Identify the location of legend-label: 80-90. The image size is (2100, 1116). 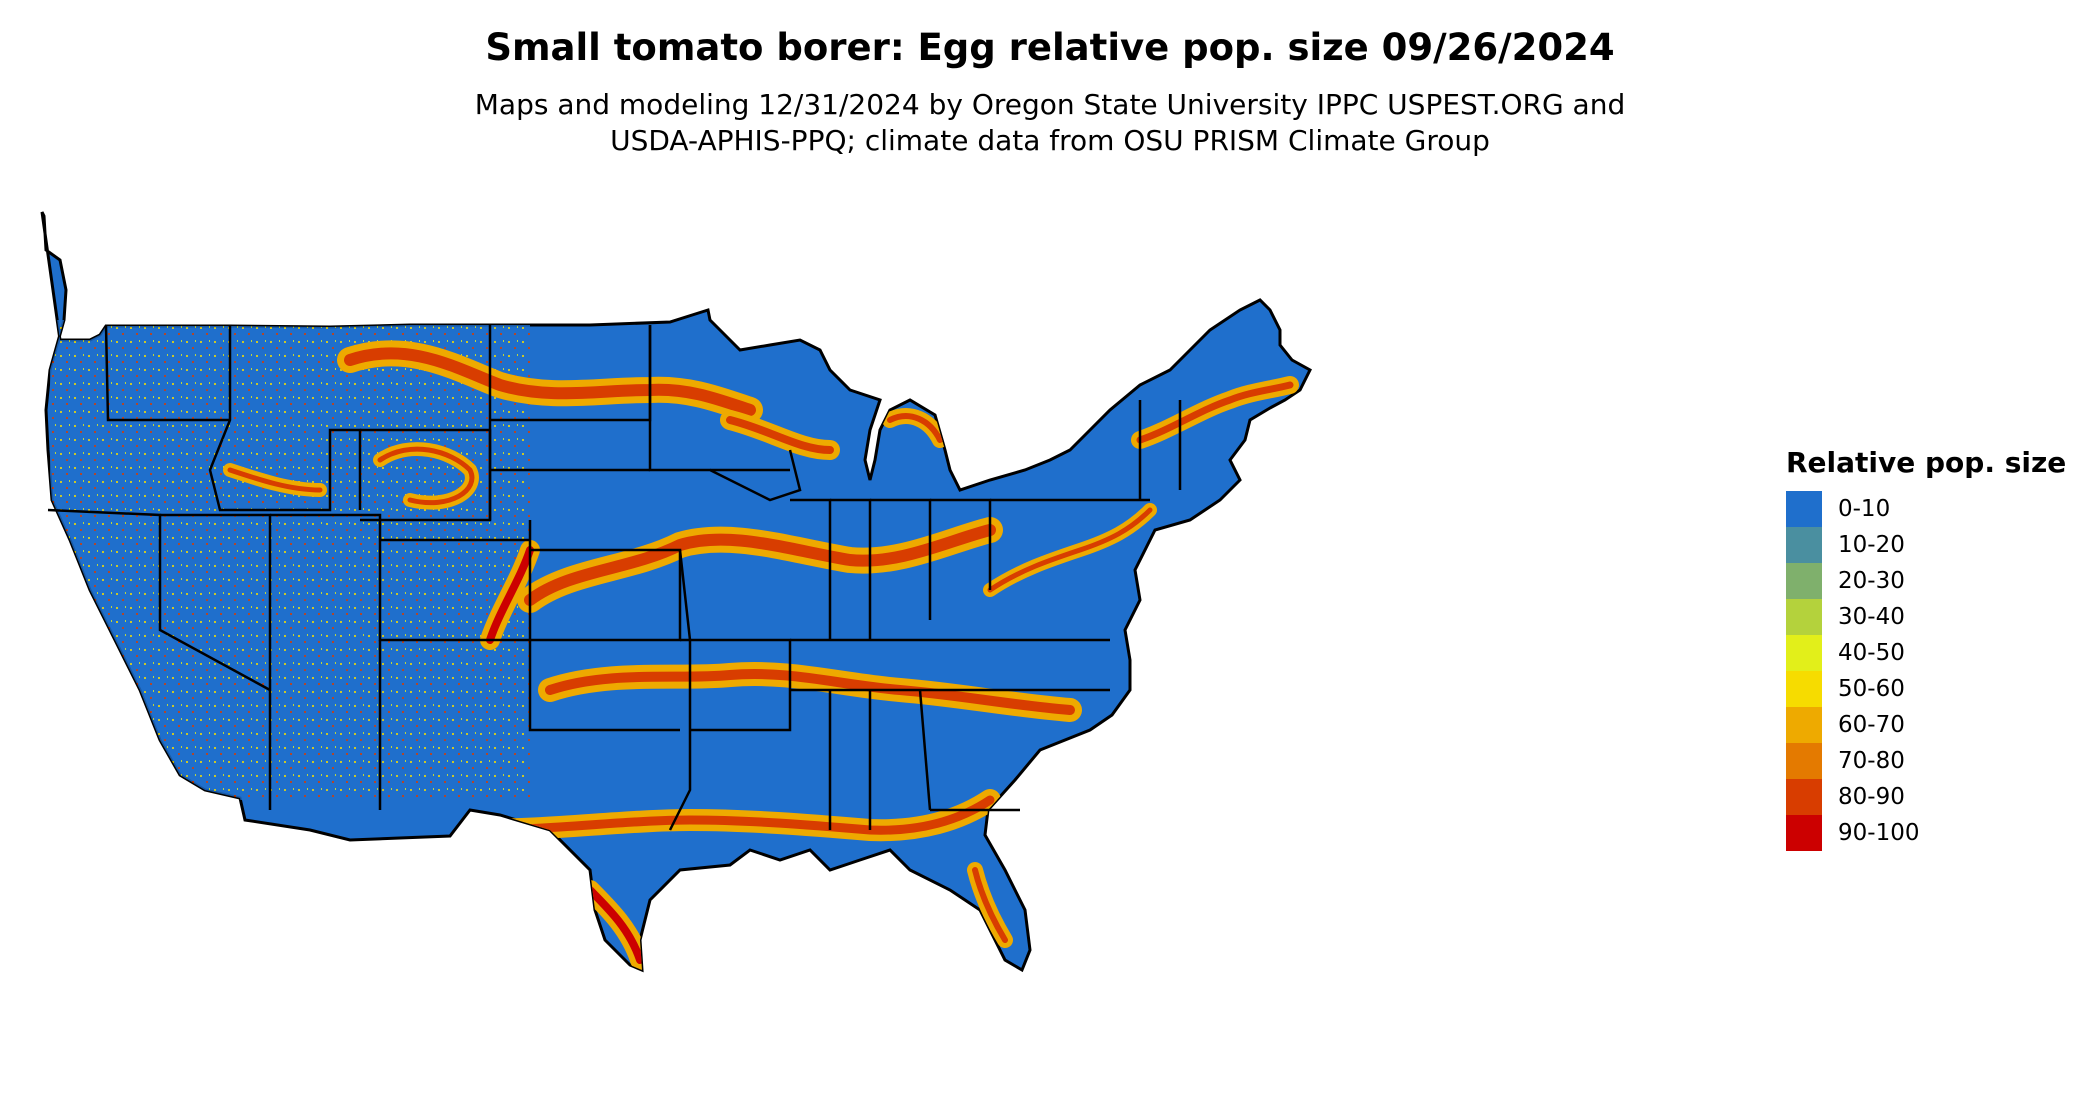
(1871, 797).